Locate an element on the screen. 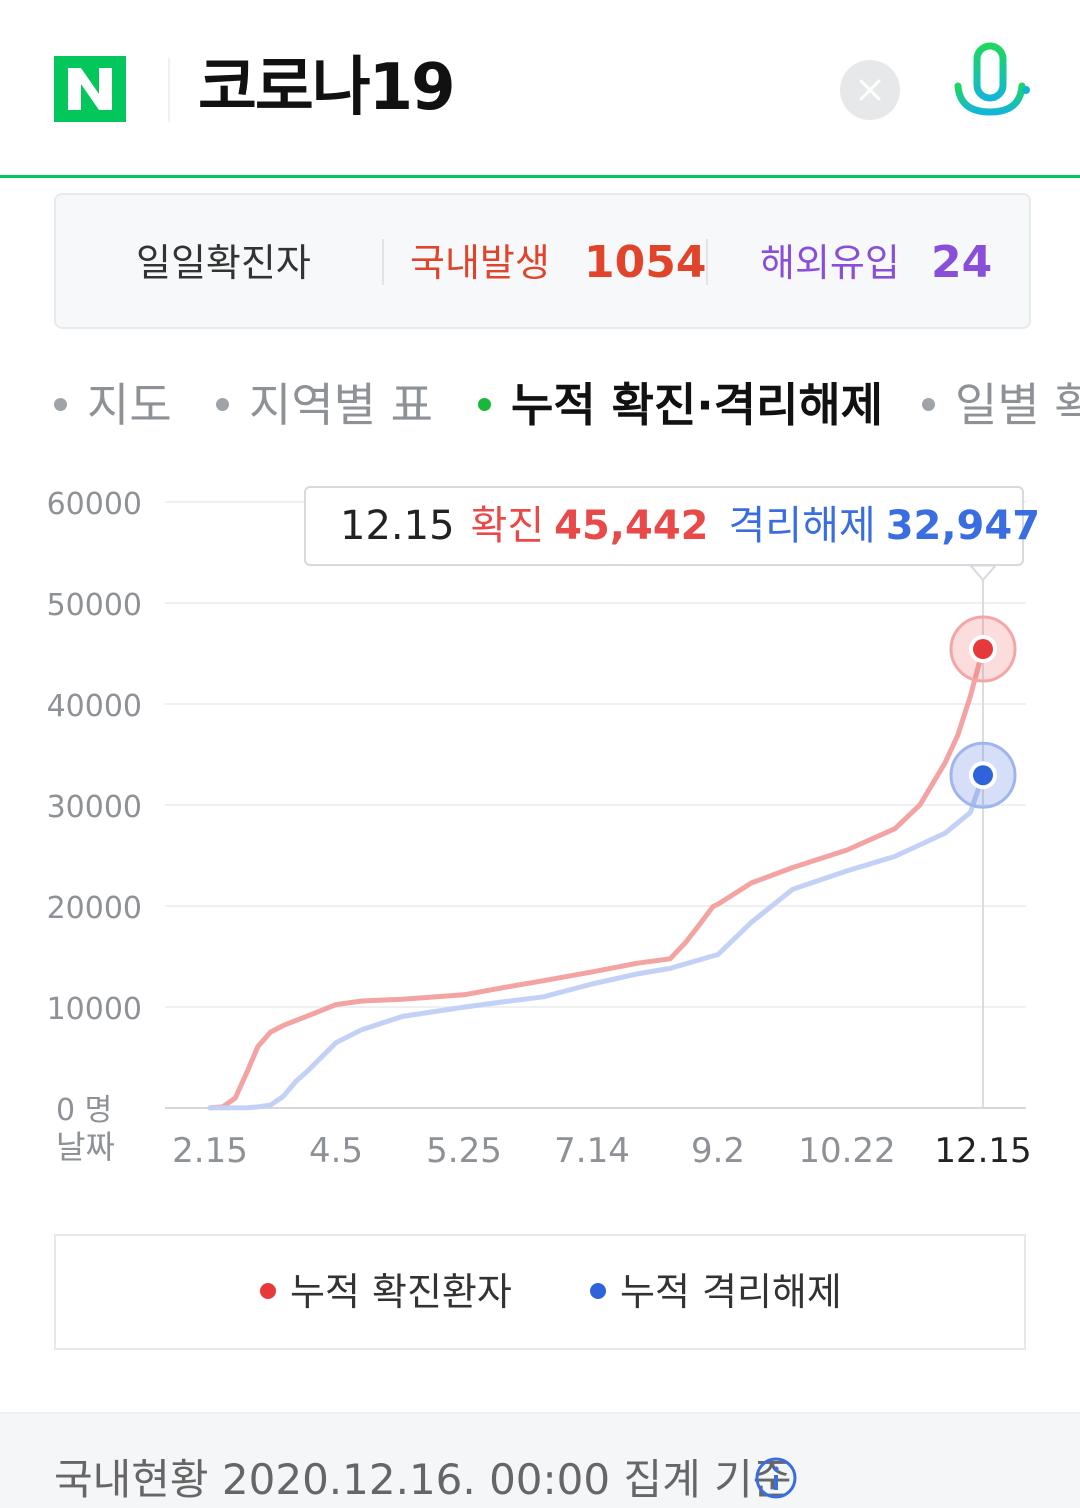  clear-search-button is located at coordinates (870, 90).